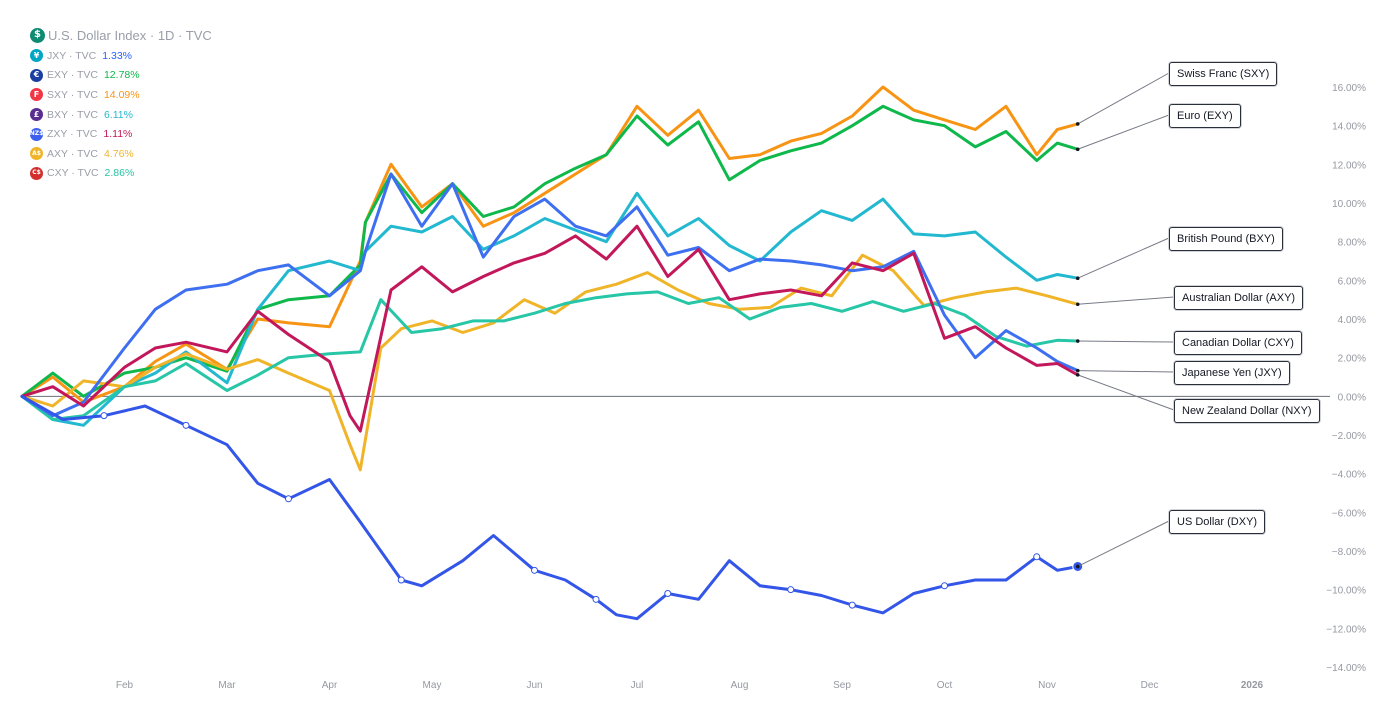 The image size is (1400, 717). What do you see at coordinates (1352, 397) in the screenshot?
I see `y-tick-label: 0.00%` at bounding box center [1352, 397].